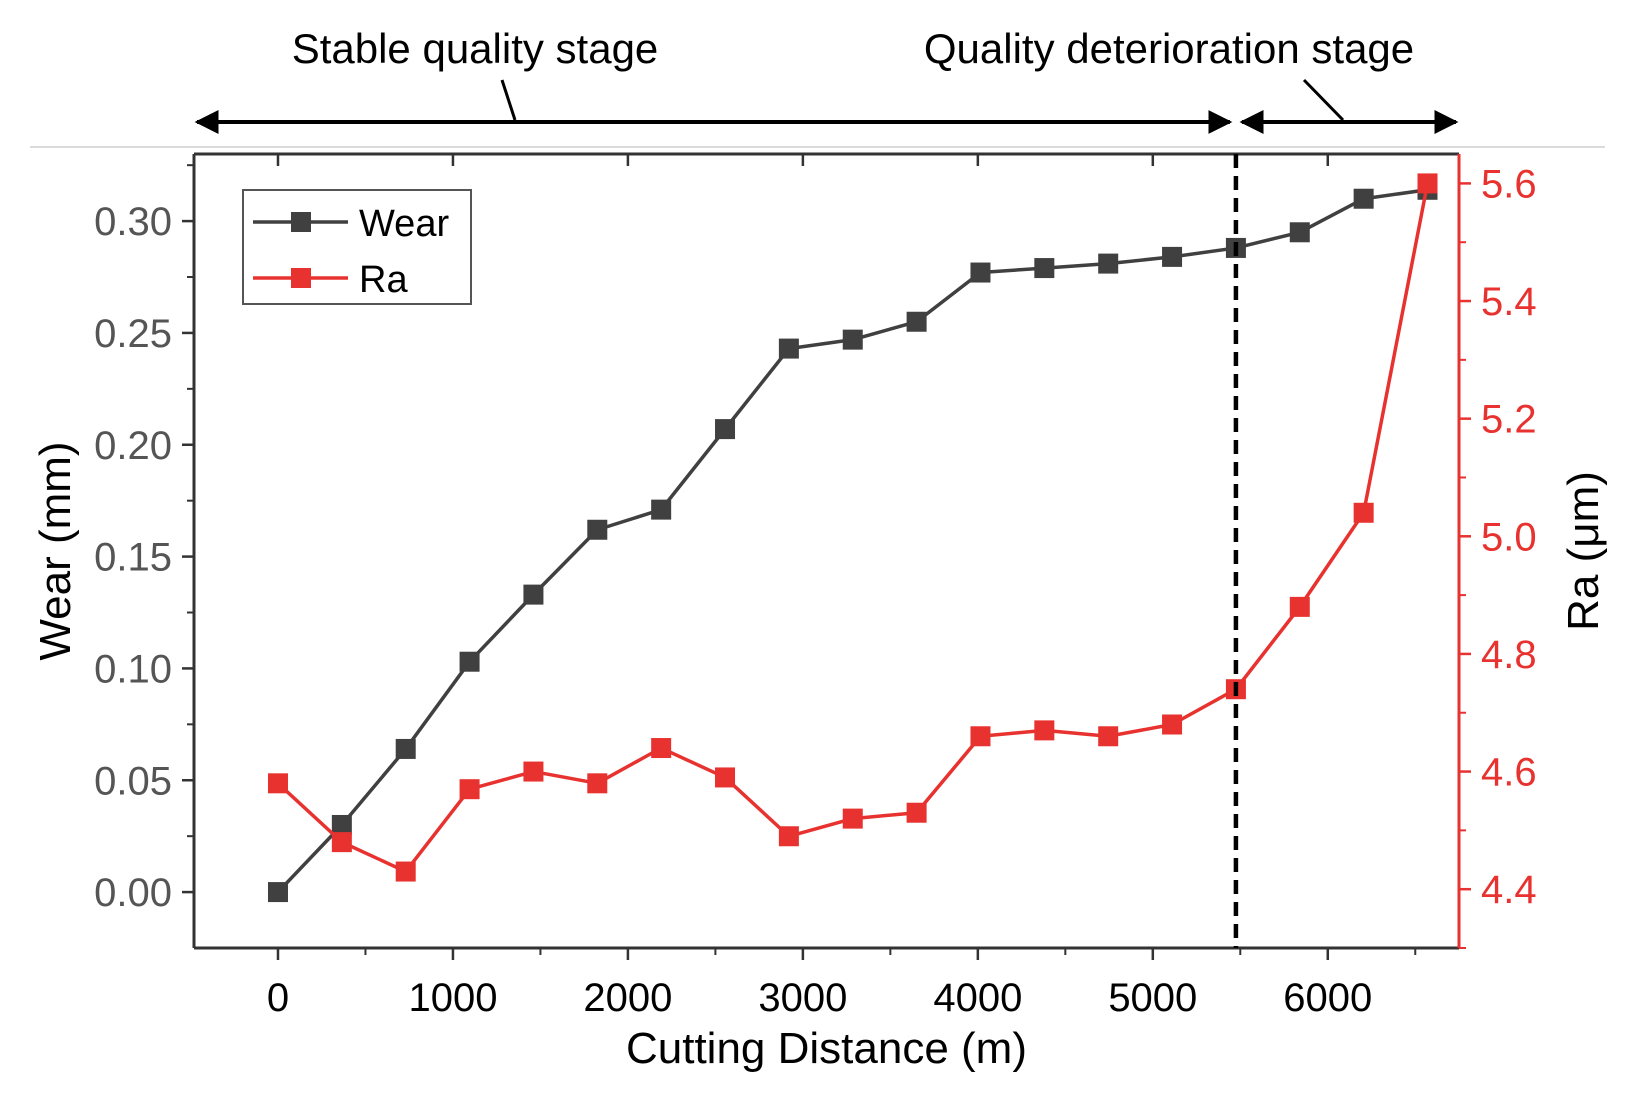 This screenshot has width=1635, height=1106. What do you see at coordinates (133, 222) in the screenshot?
I see `y-tick-label: 0.30` at bounding box center [133, 222].